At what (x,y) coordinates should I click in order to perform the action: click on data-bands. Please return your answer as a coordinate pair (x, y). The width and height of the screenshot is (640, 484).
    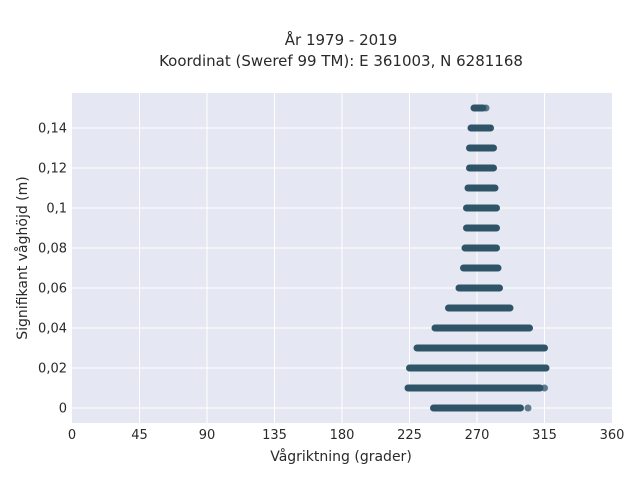
    Looking at the image, I should click on (477, 258).